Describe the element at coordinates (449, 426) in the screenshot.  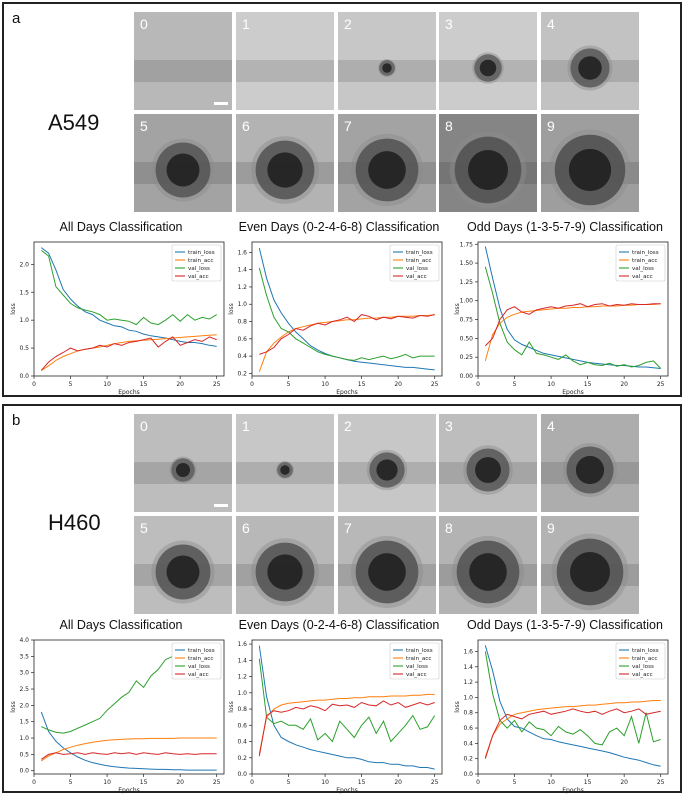
I see `day-label: 3` at that location.